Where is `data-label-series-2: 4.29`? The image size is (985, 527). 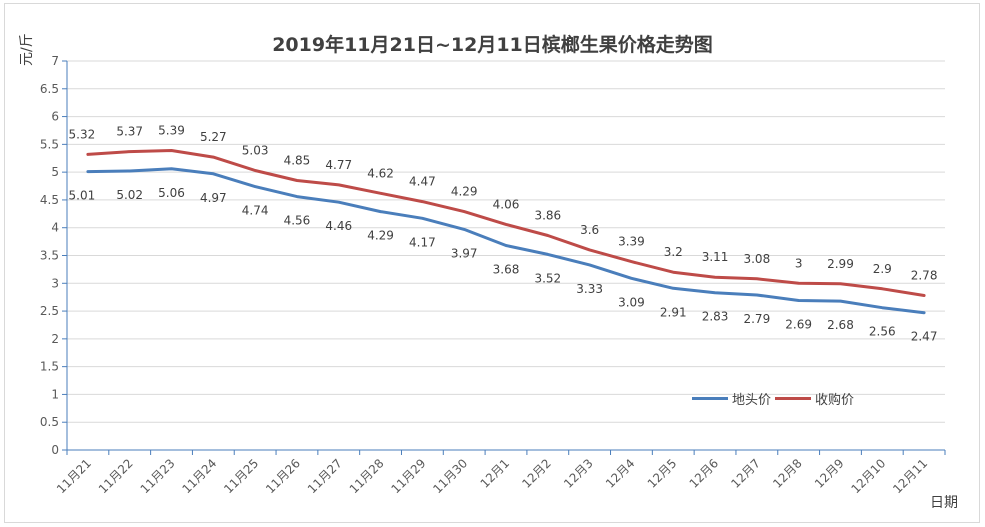
data-label-series-2: 4.29 is located at coordinates (464, 192).